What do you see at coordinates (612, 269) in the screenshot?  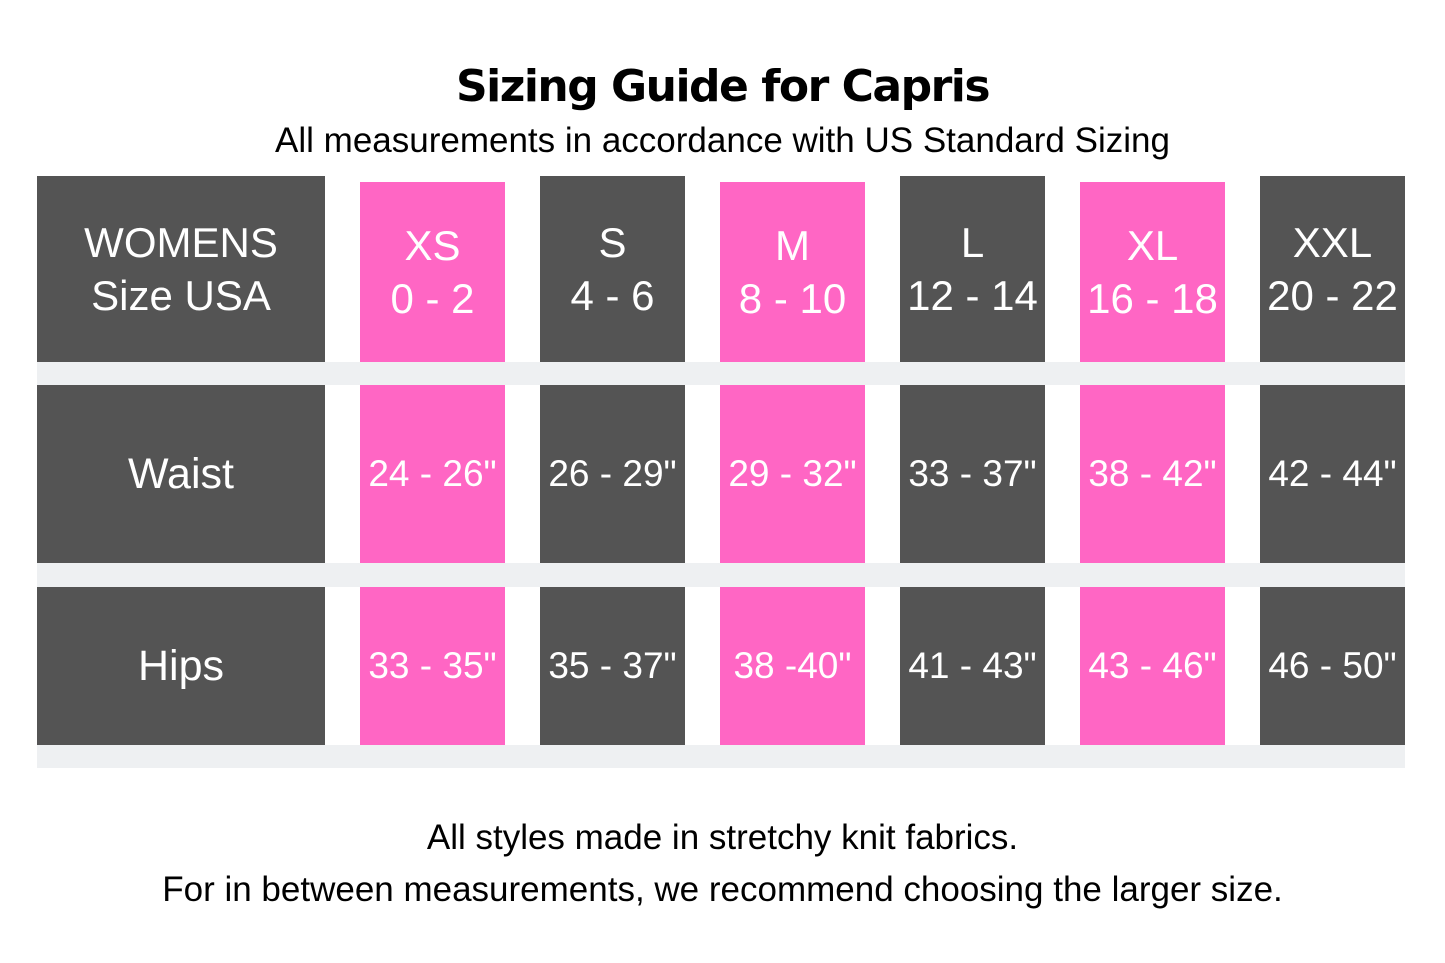 I see `size-cell-s: S 4 - 6` at bounding box center [612, 269].